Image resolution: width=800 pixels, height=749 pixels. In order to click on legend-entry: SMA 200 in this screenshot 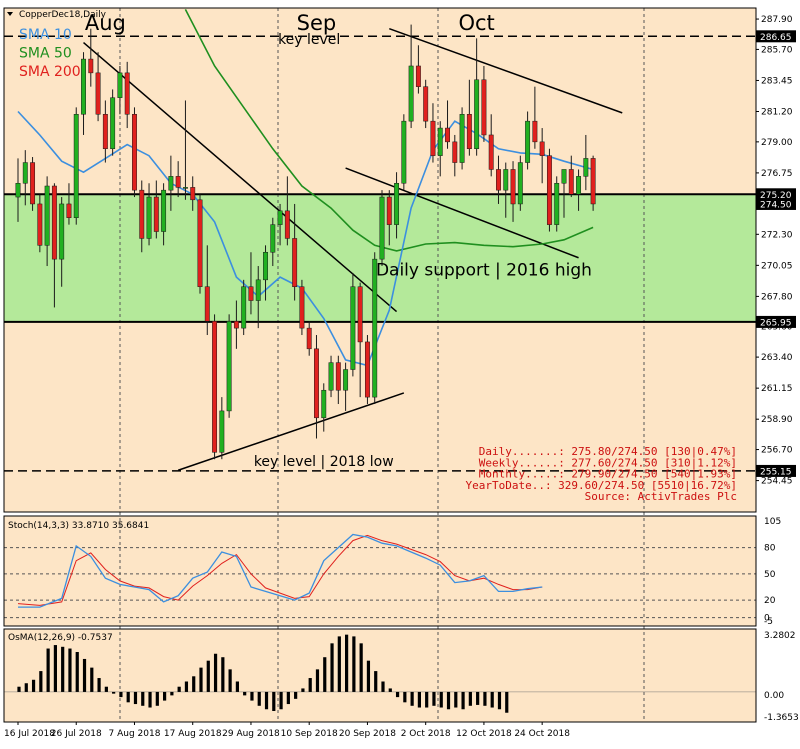, I will do `click(50, 72)`.